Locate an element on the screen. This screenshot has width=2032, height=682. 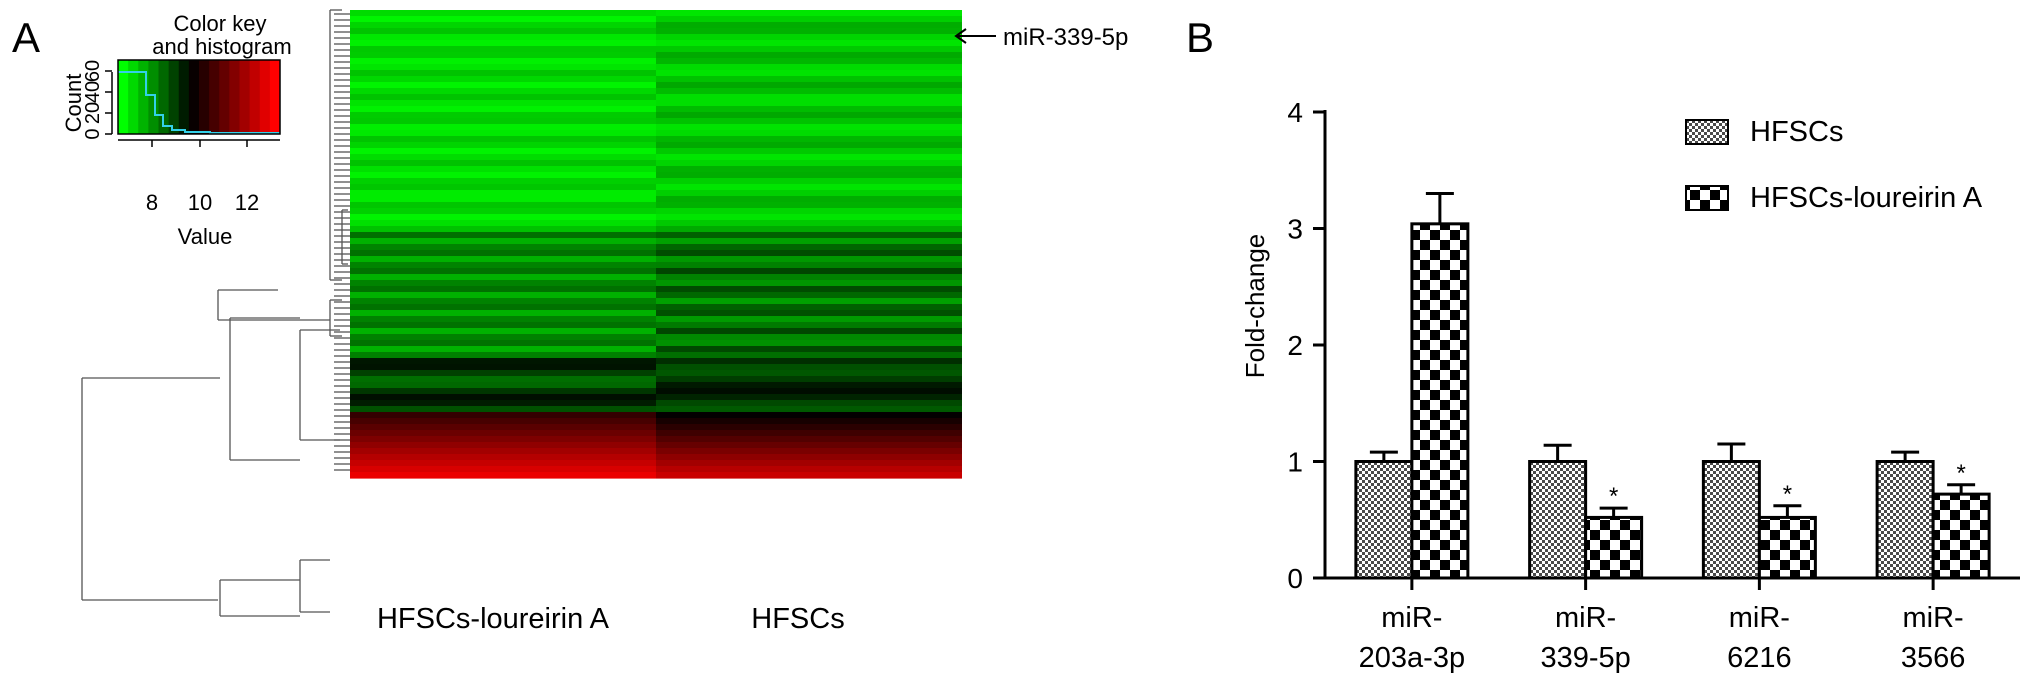
annotation-arrow-head is located at coordinates (960, 36).